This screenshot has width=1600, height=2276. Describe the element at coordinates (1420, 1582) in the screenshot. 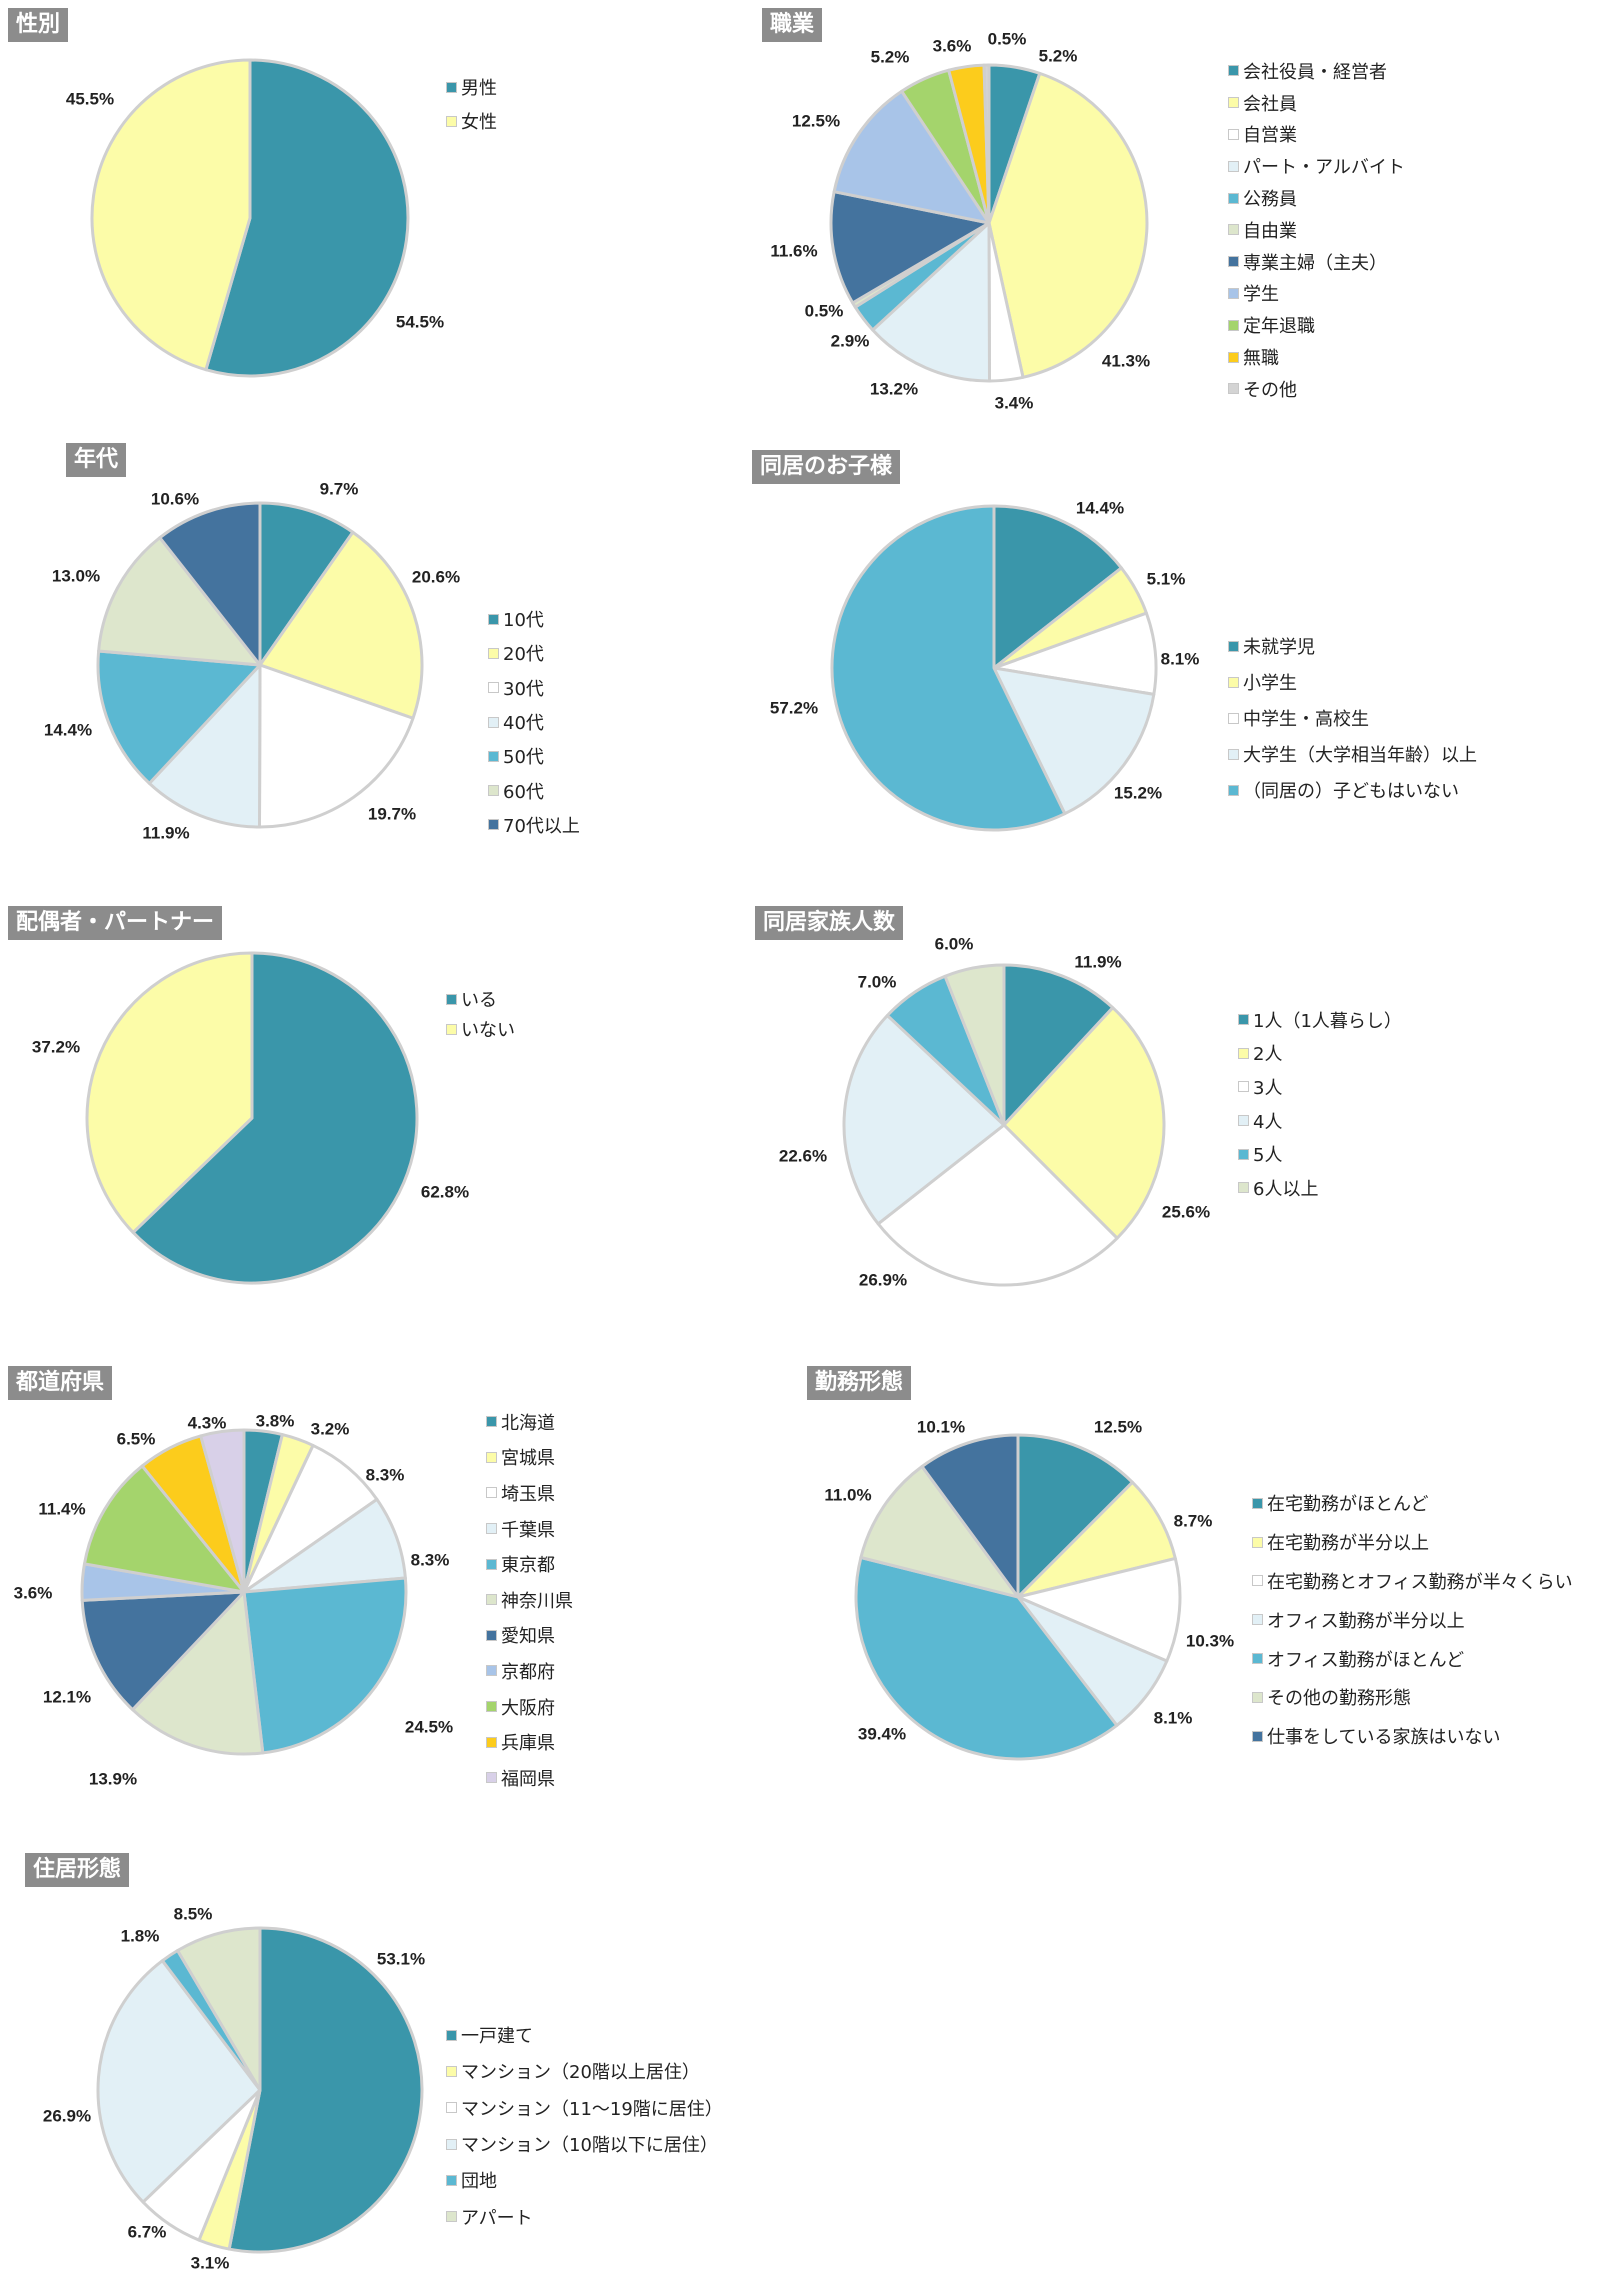

I see `legend-label: 在宅勤務とオフィス勤務が半々くらい` at that location.